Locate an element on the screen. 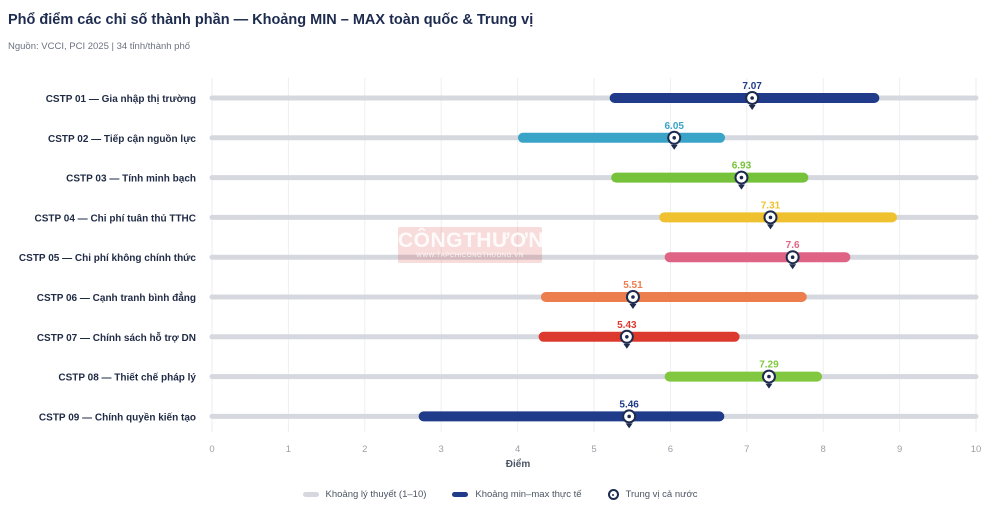 The height and width of the screenshot is (513, 1000). median-value-label: 5.51 is located at coordinates (633, 285).